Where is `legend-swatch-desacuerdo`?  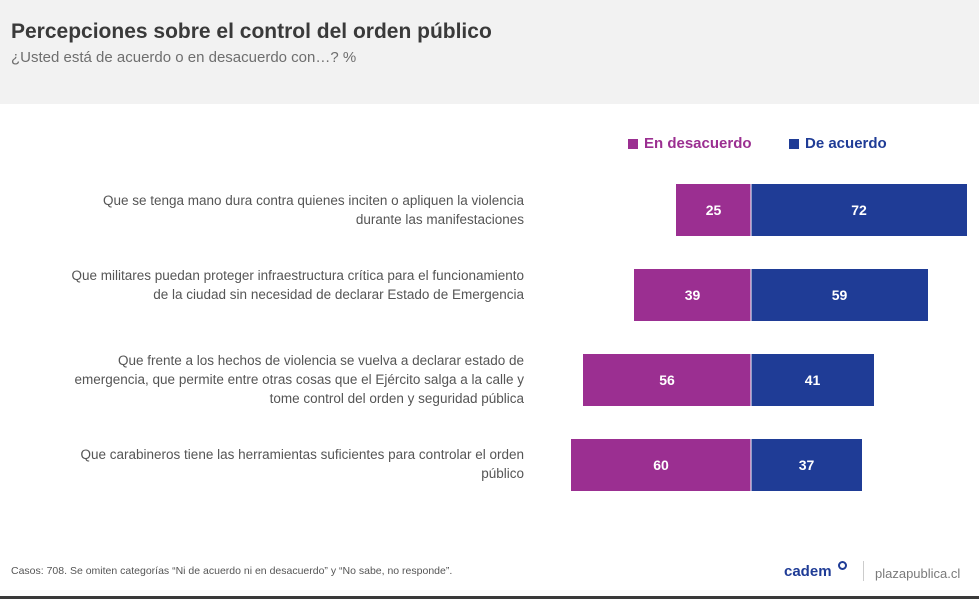 legend-swatch-desacuerdo is located at coordinates (633, 143).